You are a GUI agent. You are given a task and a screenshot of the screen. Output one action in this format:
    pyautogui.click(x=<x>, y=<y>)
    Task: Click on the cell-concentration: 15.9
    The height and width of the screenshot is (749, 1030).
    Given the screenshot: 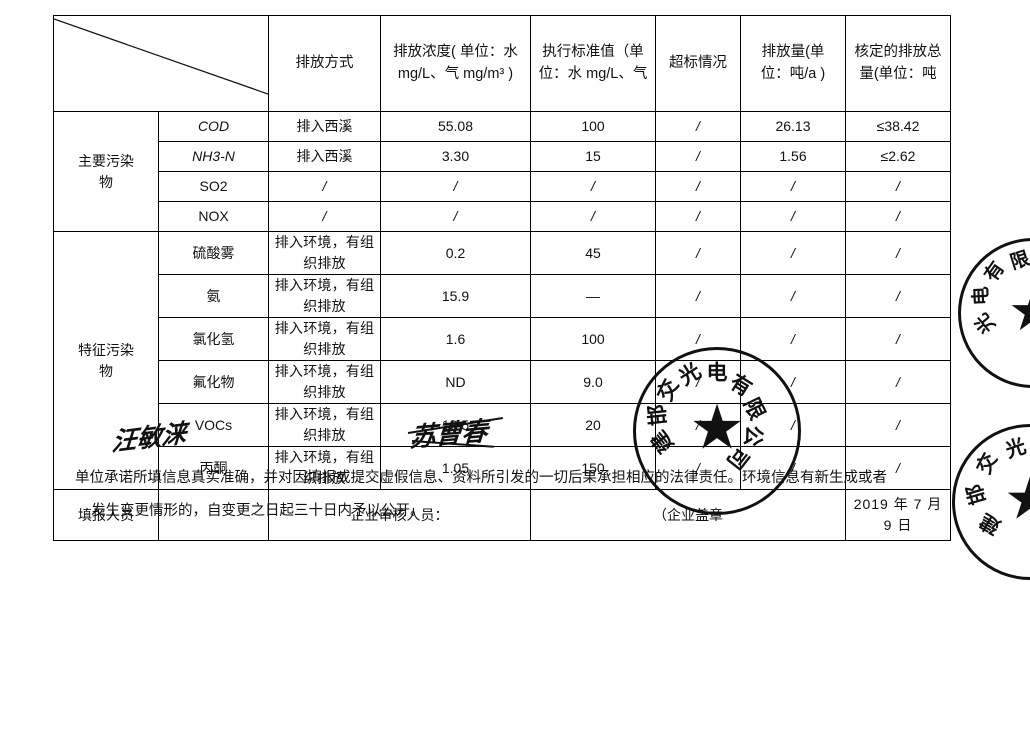 What is the action you would take?
    pyautogui.click(x=455, y=296)
    